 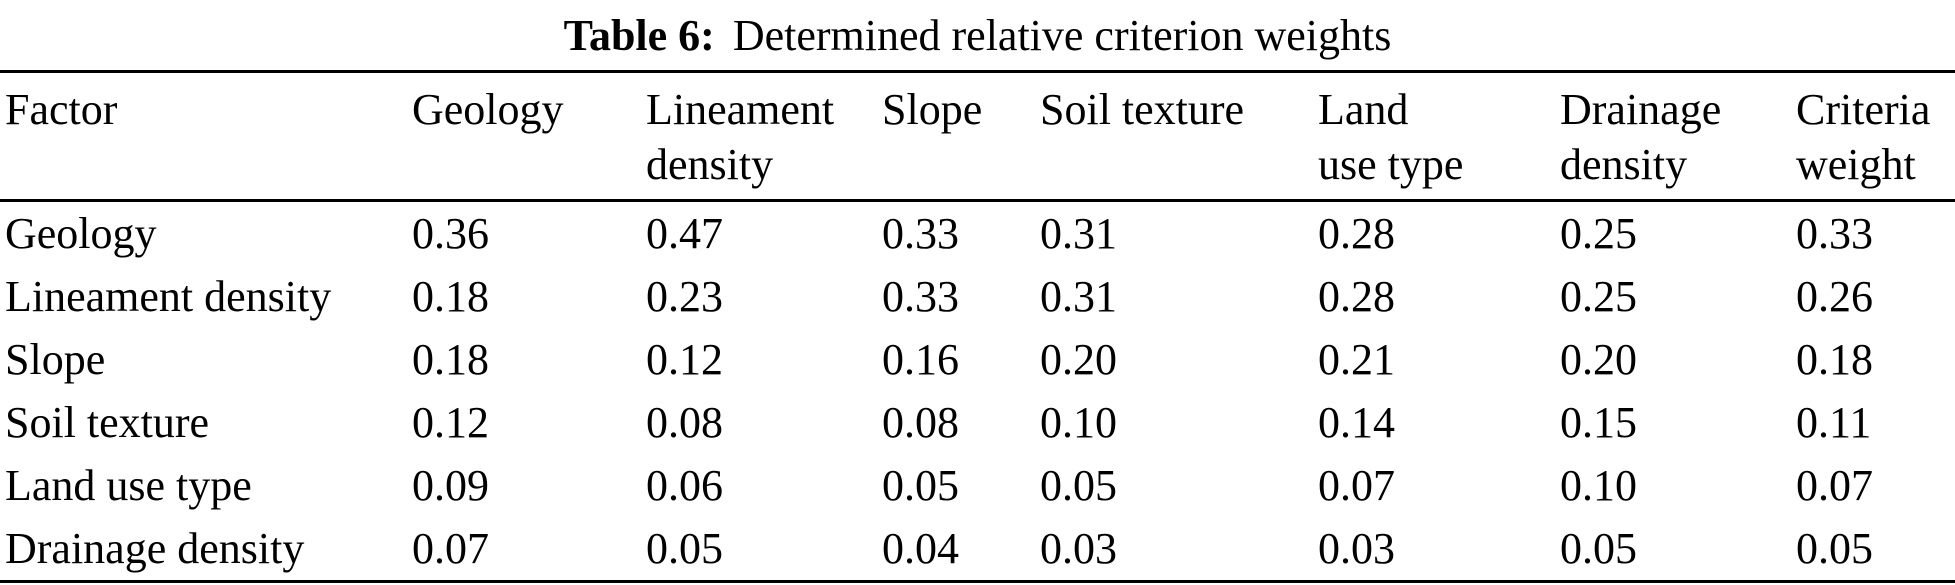 I want to click on column-header-slope: Slope, so click(x=961, y=136).